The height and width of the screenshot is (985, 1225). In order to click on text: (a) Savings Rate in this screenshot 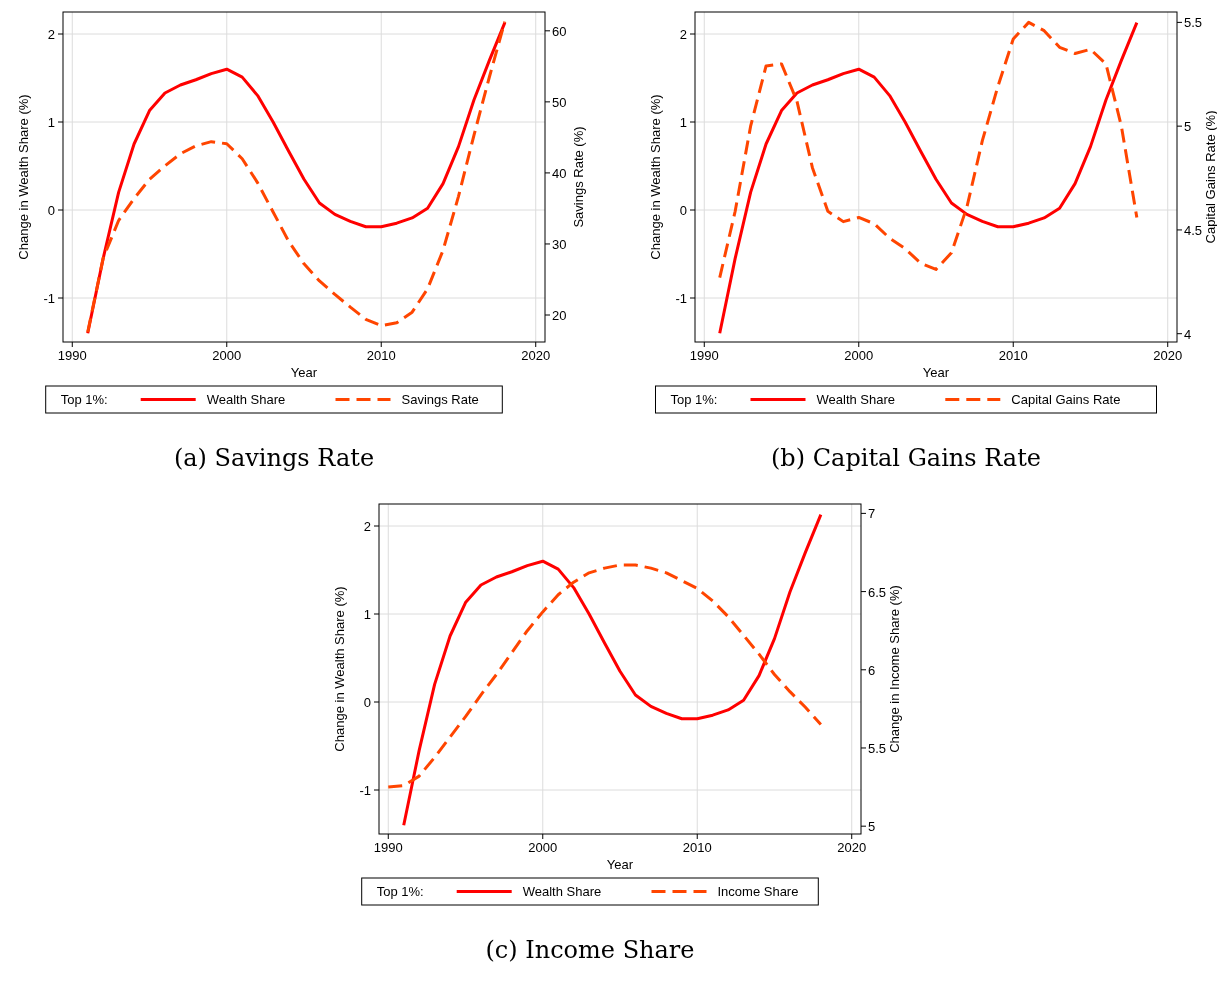, I will do `click(274, 458)`.